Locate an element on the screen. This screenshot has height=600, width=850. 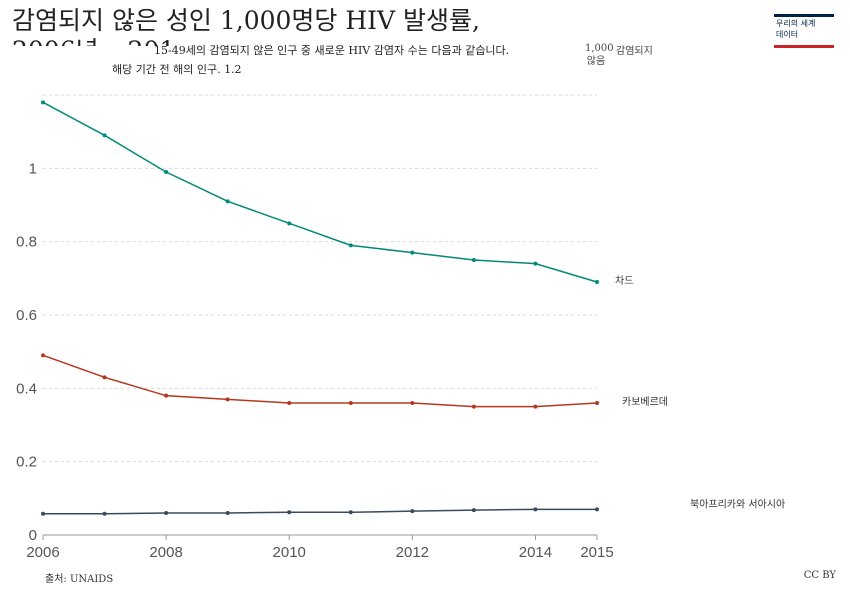
unit-label-b: 않음 is located at coordinates (596, 61).